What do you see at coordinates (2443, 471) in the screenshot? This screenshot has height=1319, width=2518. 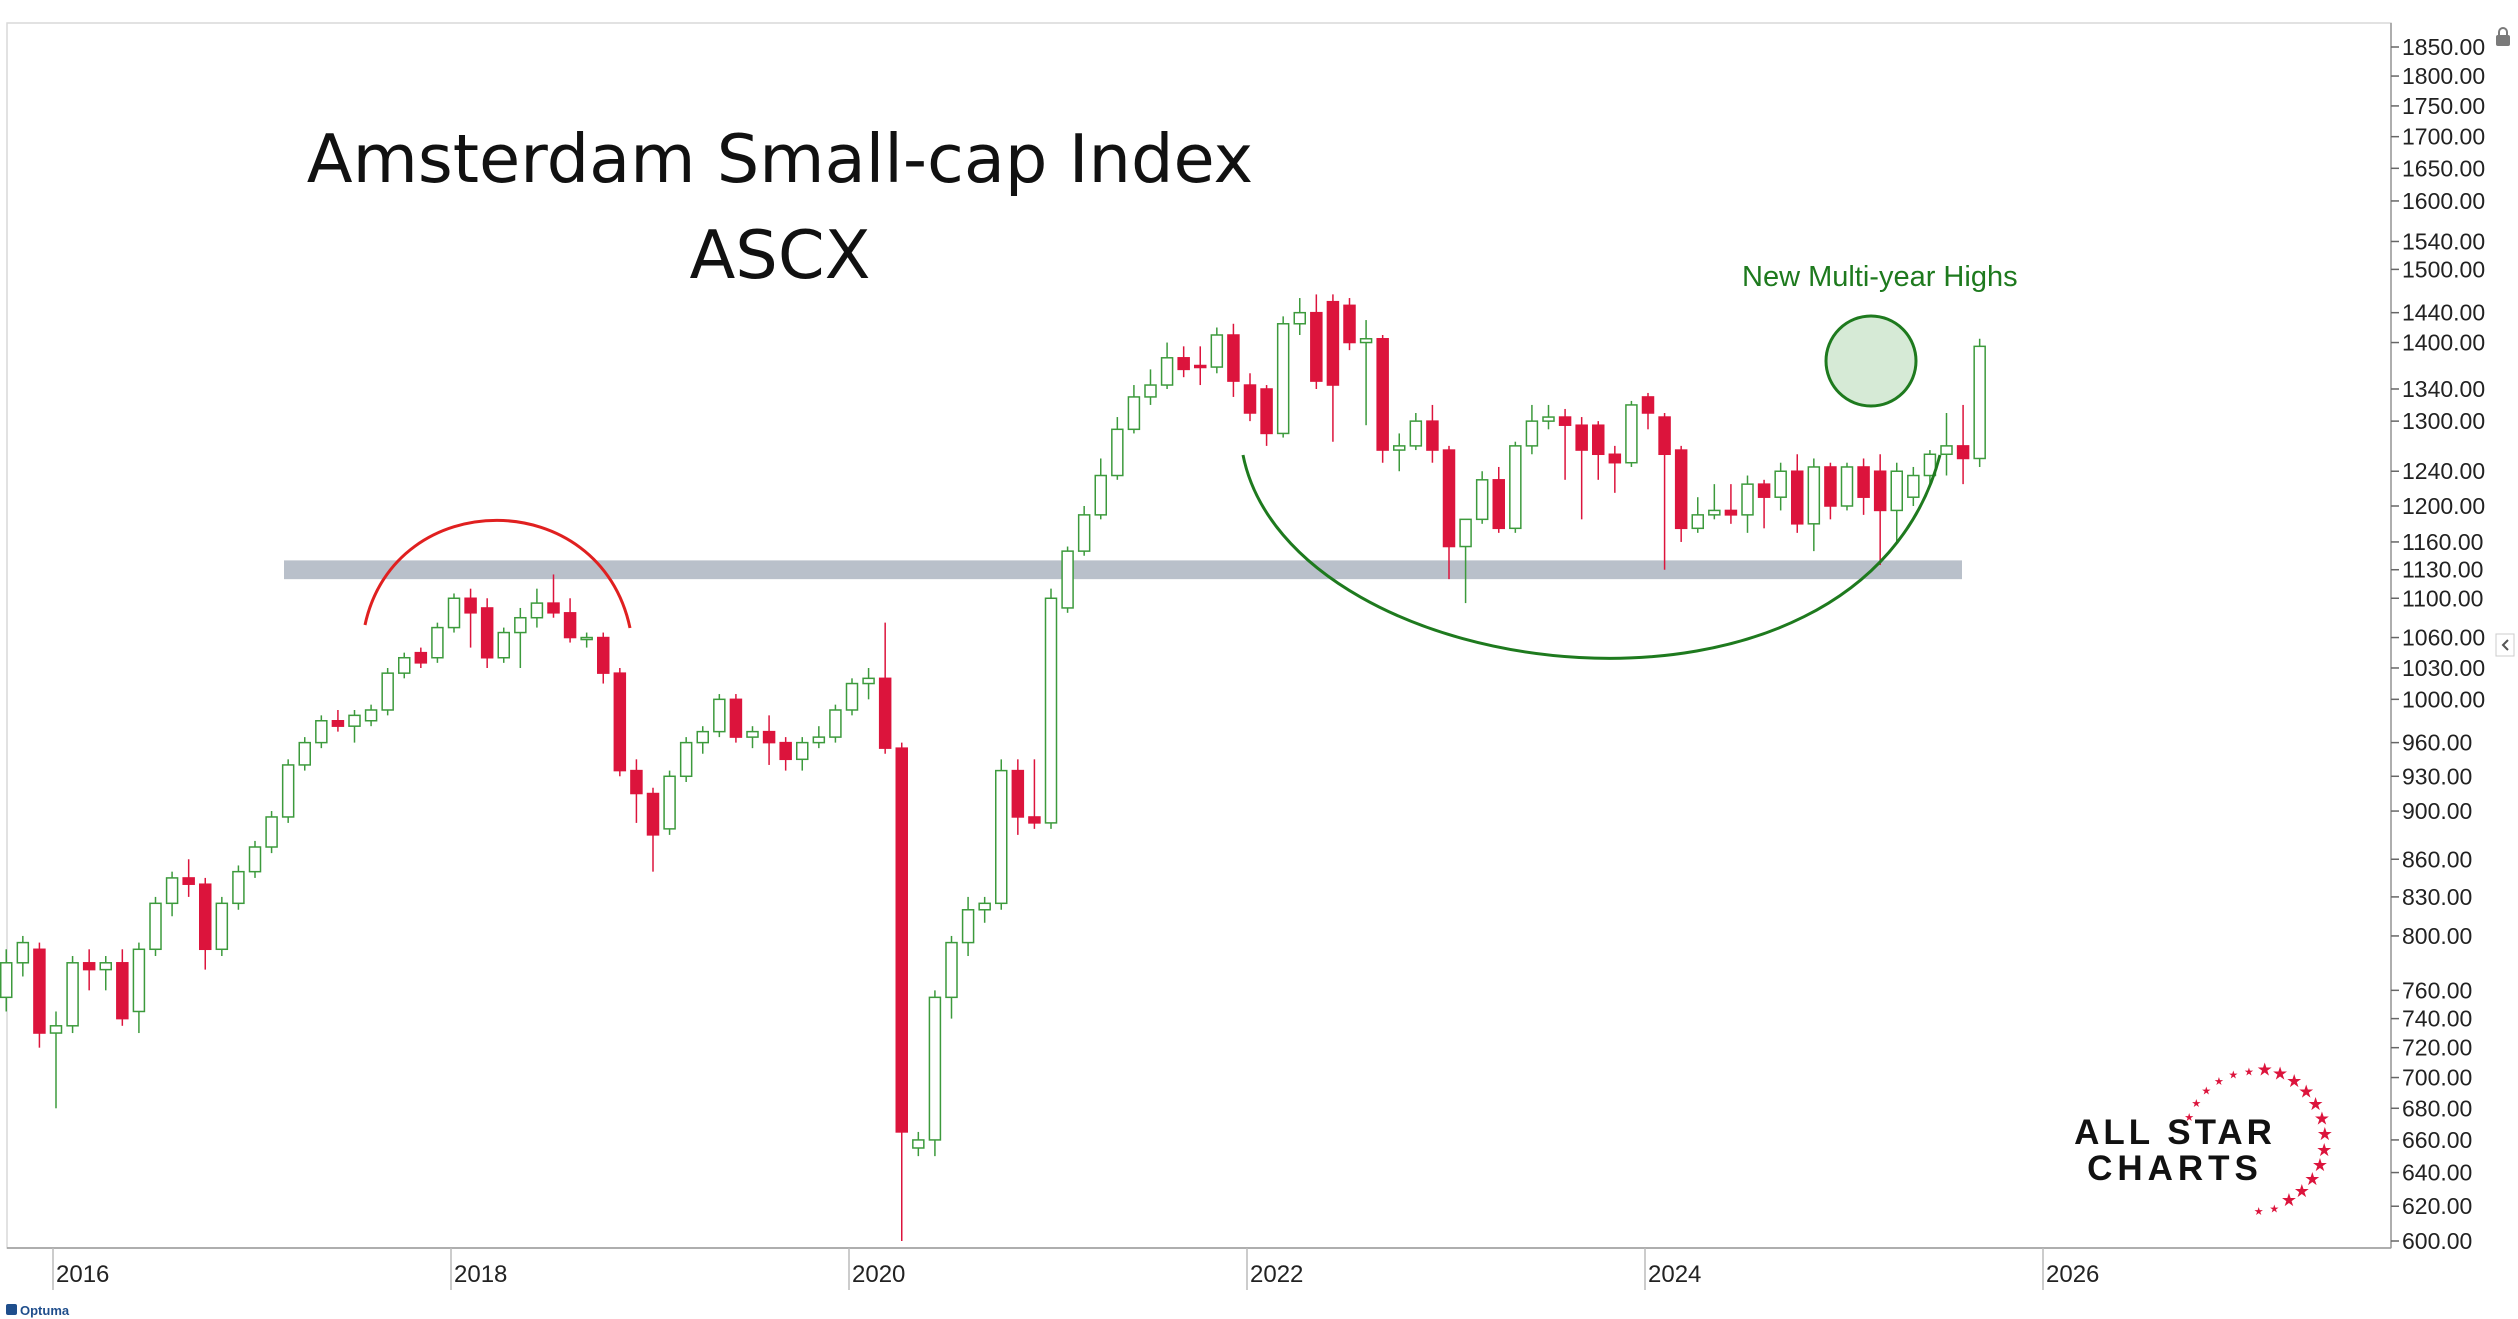 I see `y-tick-label: 1240.00` at bounding box center [2443, 471].